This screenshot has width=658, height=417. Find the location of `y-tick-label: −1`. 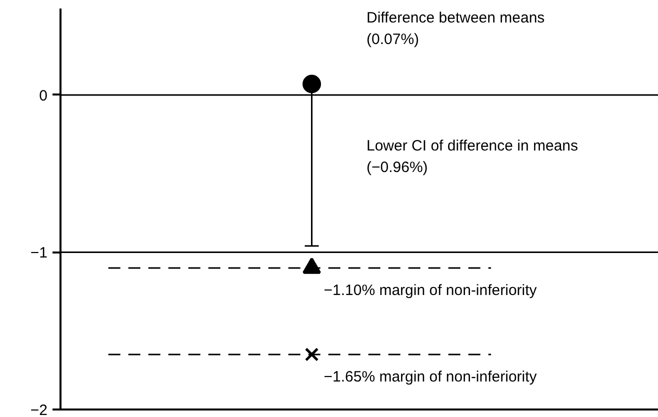

y-tick-label: −1 is located at coordinates (39, 253).